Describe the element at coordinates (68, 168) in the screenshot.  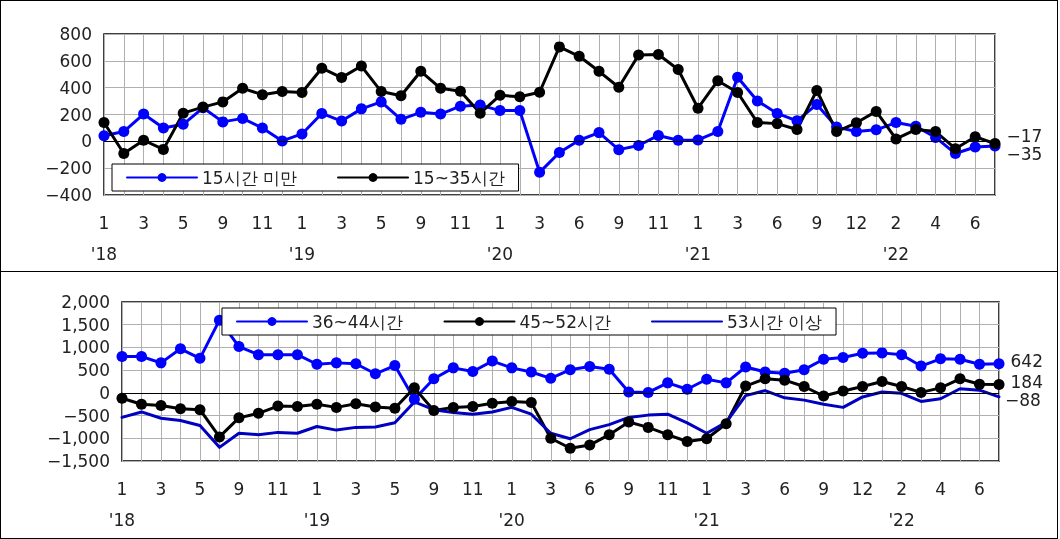
I see `y-tick-label: −200` at that location.